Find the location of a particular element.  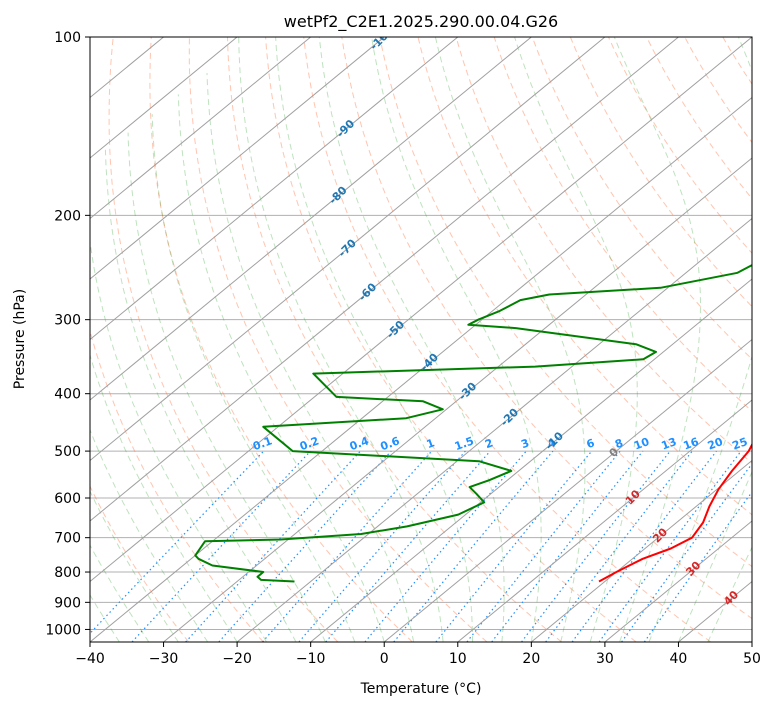

y-tick-label: 900 is located at coordinates (67, 603).